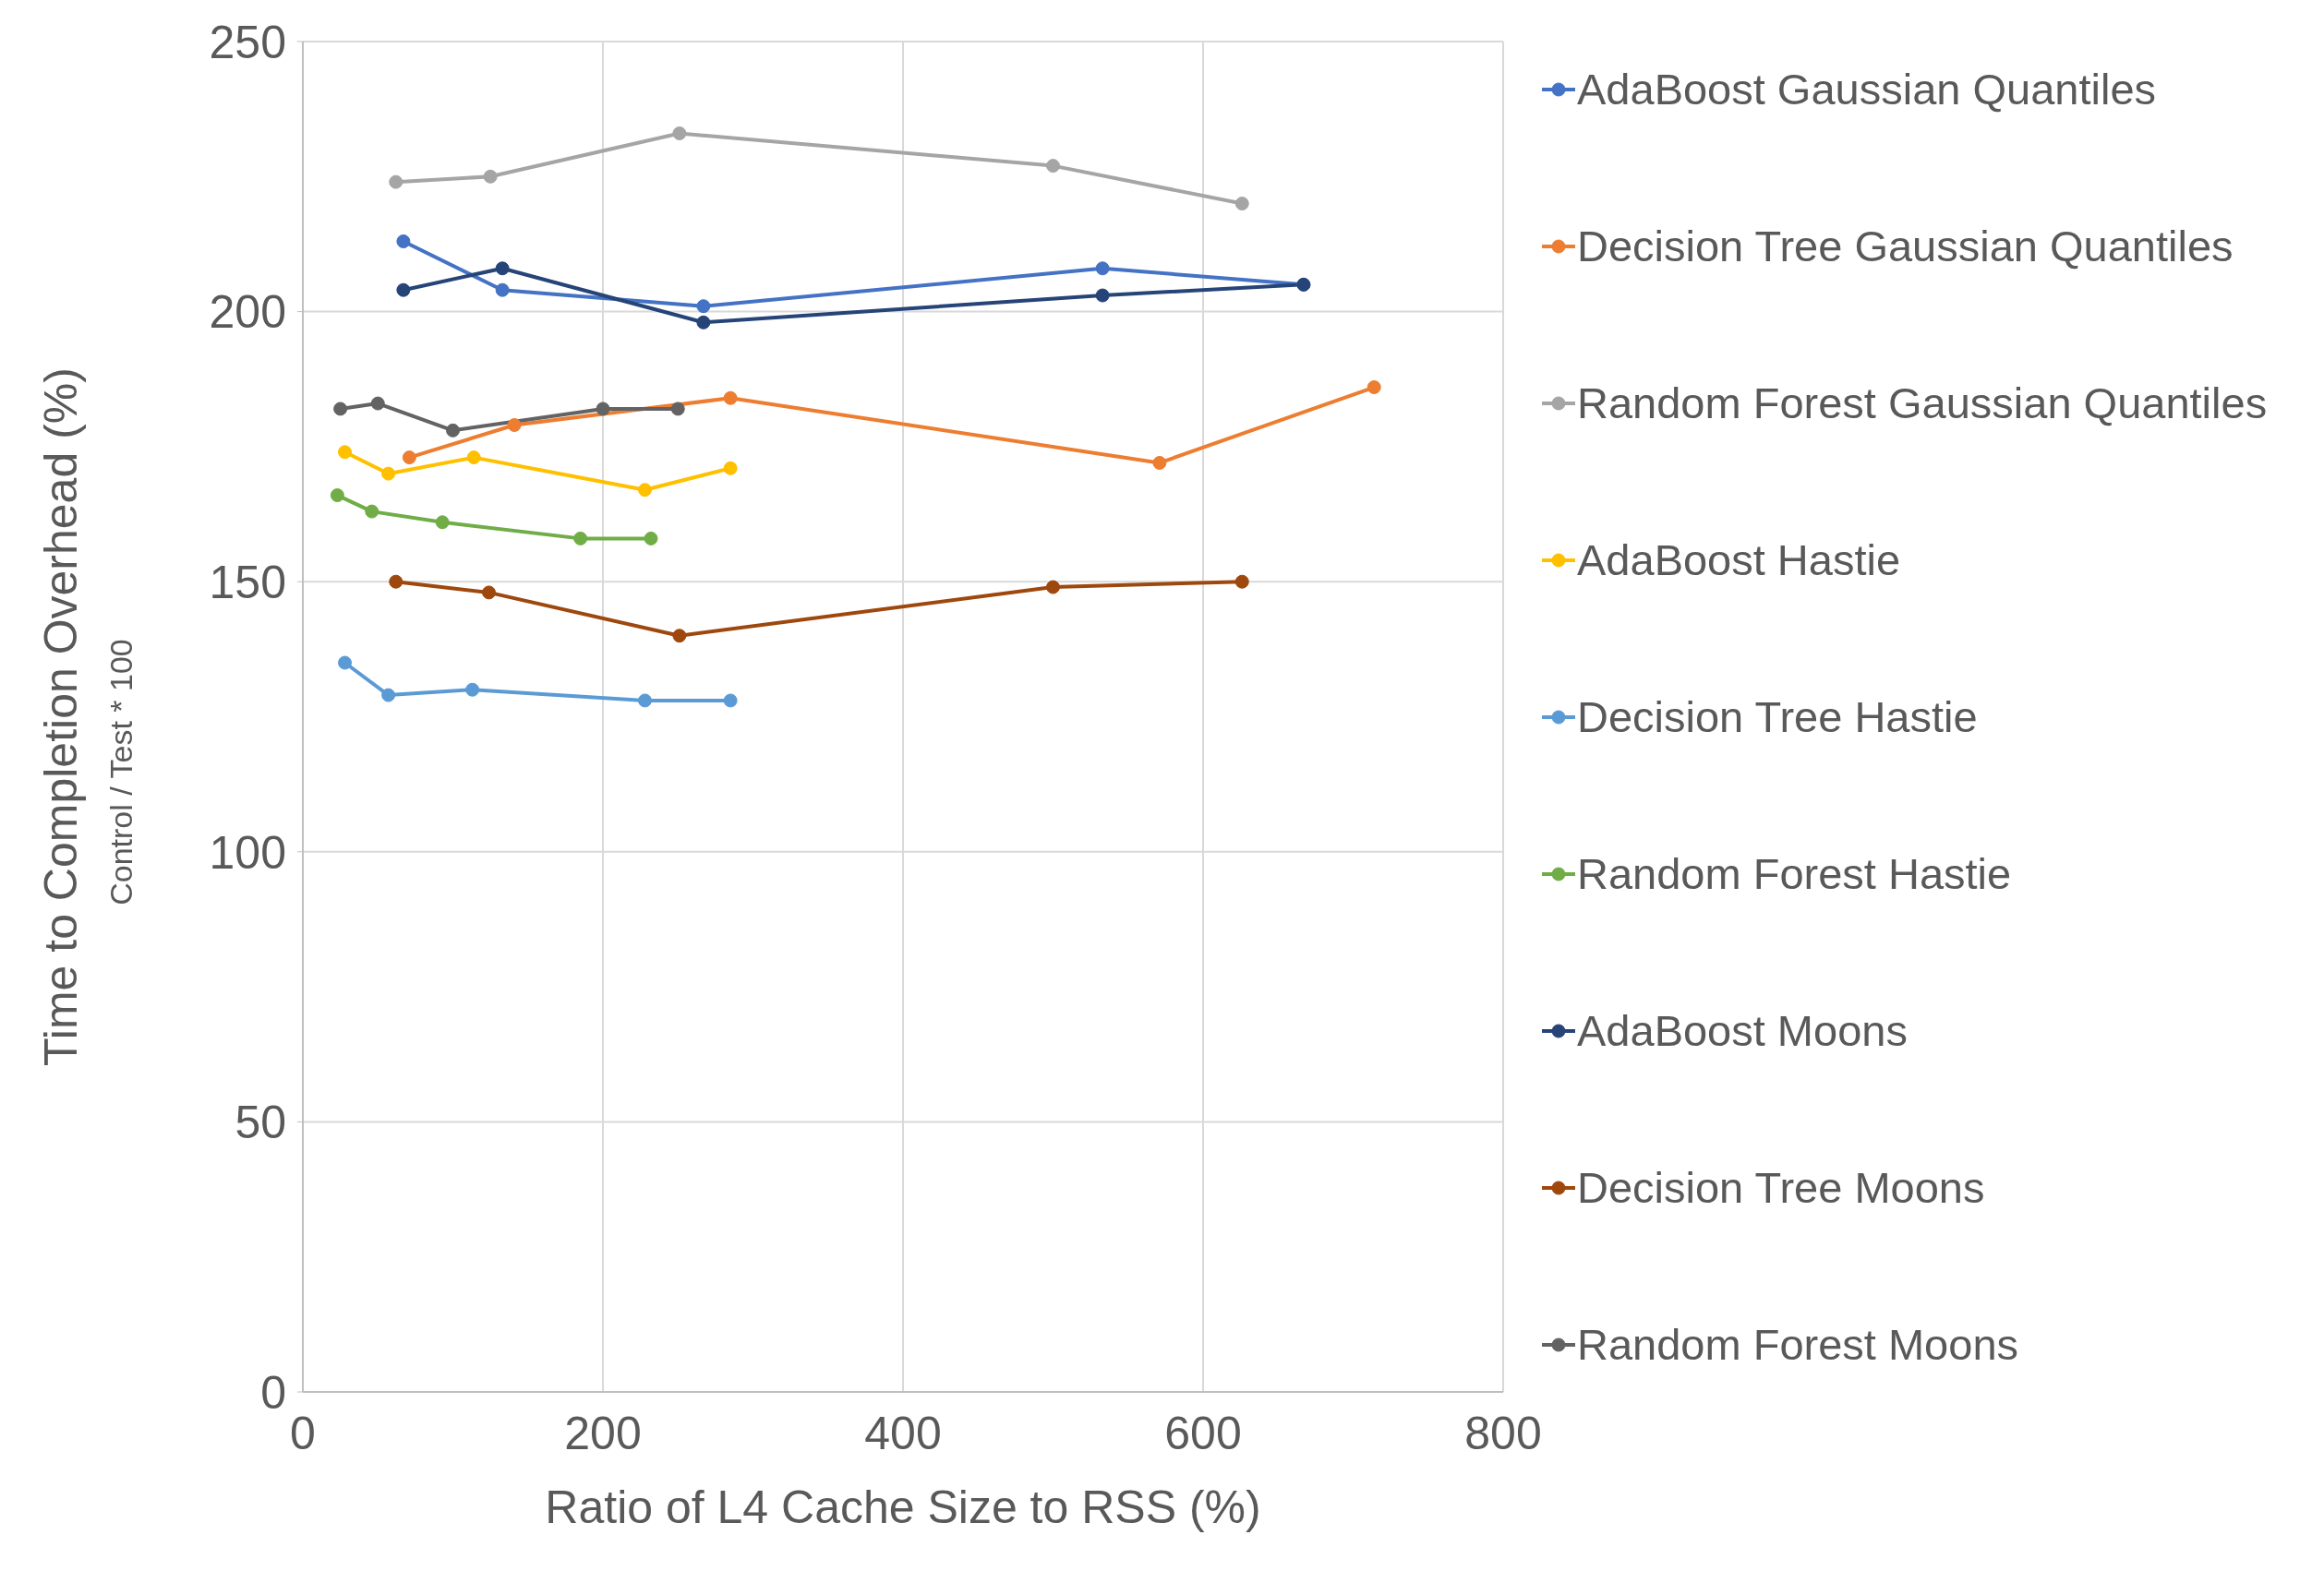 The image size is (2324, 1571). I want to click on legend-label: Random Forest Hastie, so click(1795, 873).